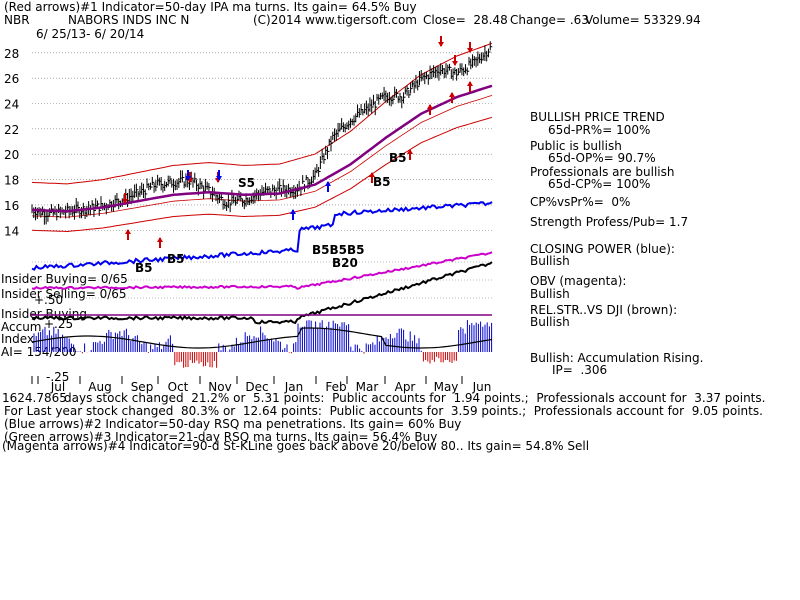 The image size is (800, 600). I want to click on insider-selling-label: Insider Selling= 0/65, so click(64, 294).